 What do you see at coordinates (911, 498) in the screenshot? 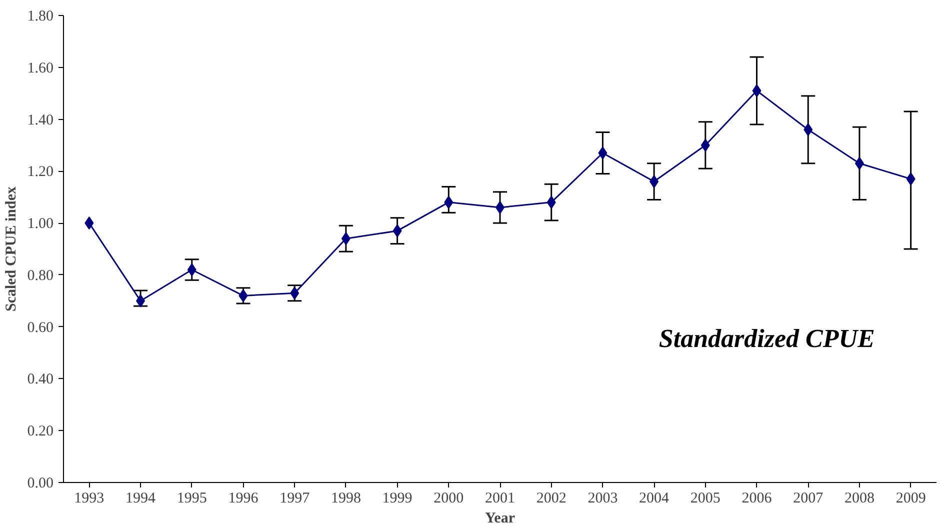
I see `x-tick-label: 2009` at bounding box center [911, 498].